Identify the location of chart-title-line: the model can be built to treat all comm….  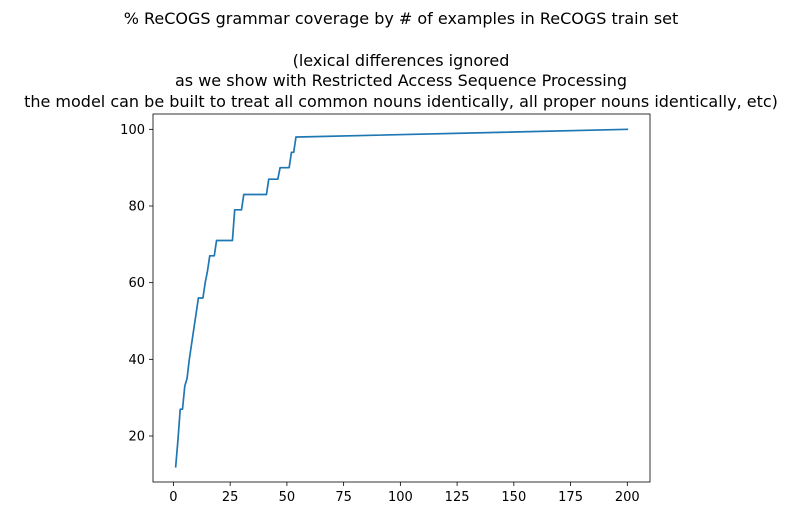
(401, 101).